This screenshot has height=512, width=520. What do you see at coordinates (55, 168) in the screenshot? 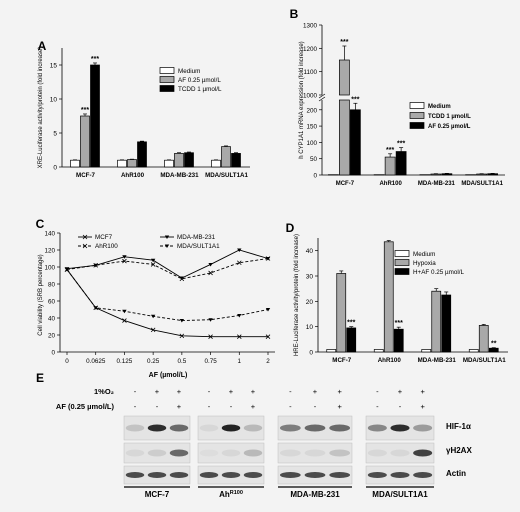
I see `panel-a-y-tick-label: 0` at bounding box center [55, 168].